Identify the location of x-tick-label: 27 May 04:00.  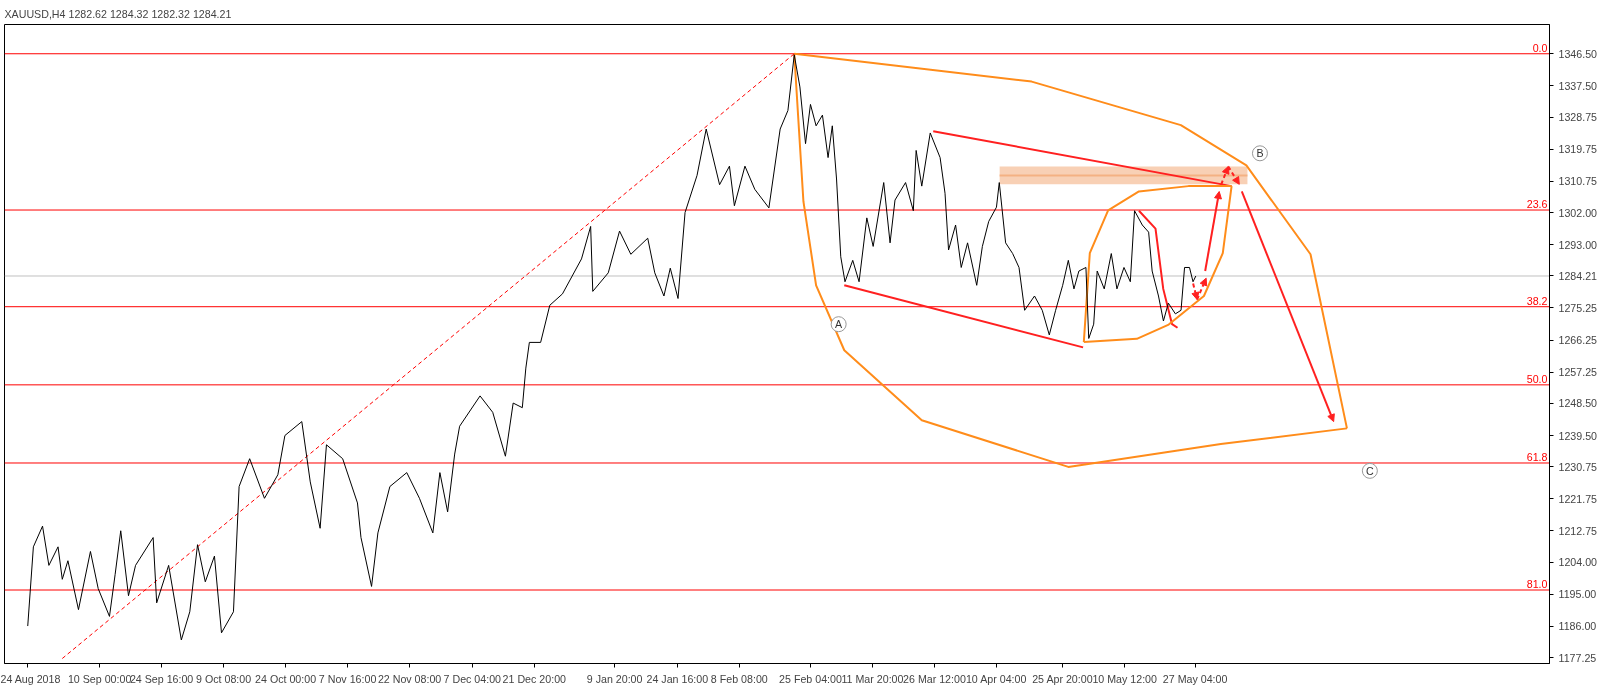
(1195, 678).